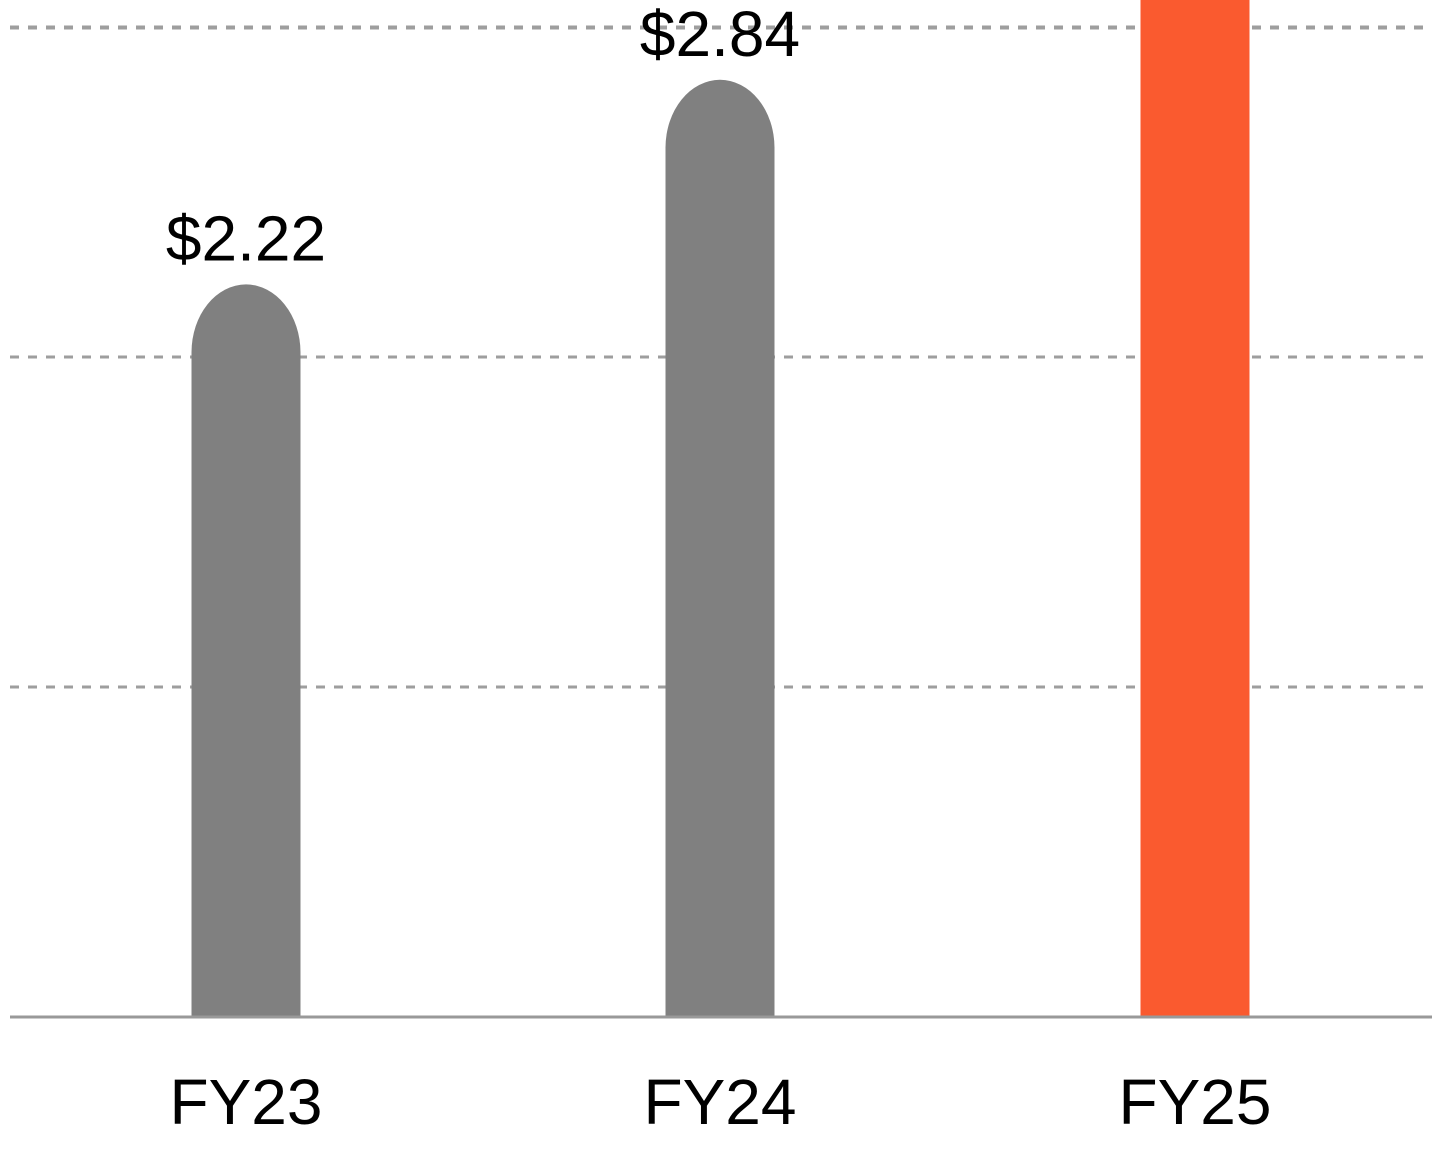  Describe the element at coordinates (1195, 508) in the screenshot. I see `bar-FY25` at that location.